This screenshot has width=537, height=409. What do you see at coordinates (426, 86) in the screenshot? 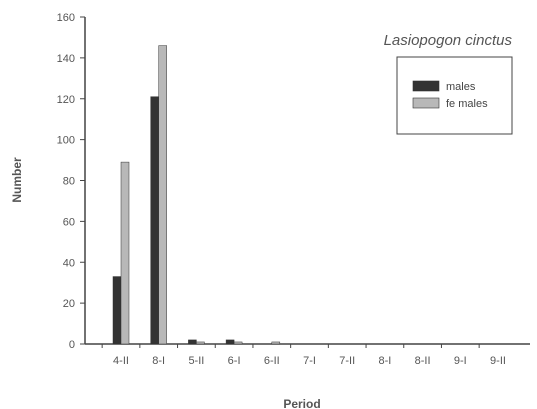
I see `legend-swatch-males` at bounding box center [426, 86].